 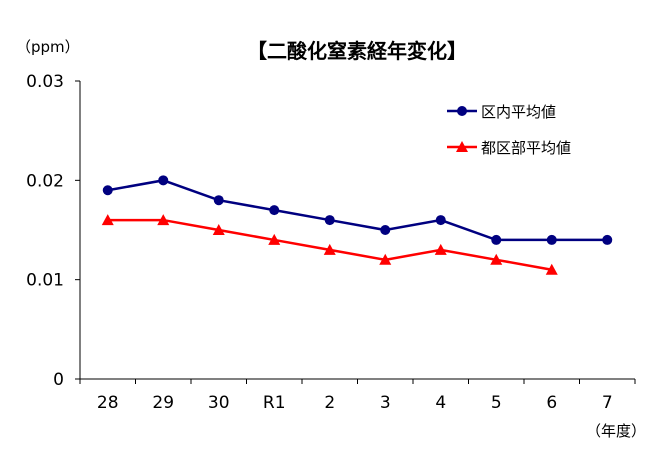 I want to click on x-tick-label: 7, so click(x=607, y=403).